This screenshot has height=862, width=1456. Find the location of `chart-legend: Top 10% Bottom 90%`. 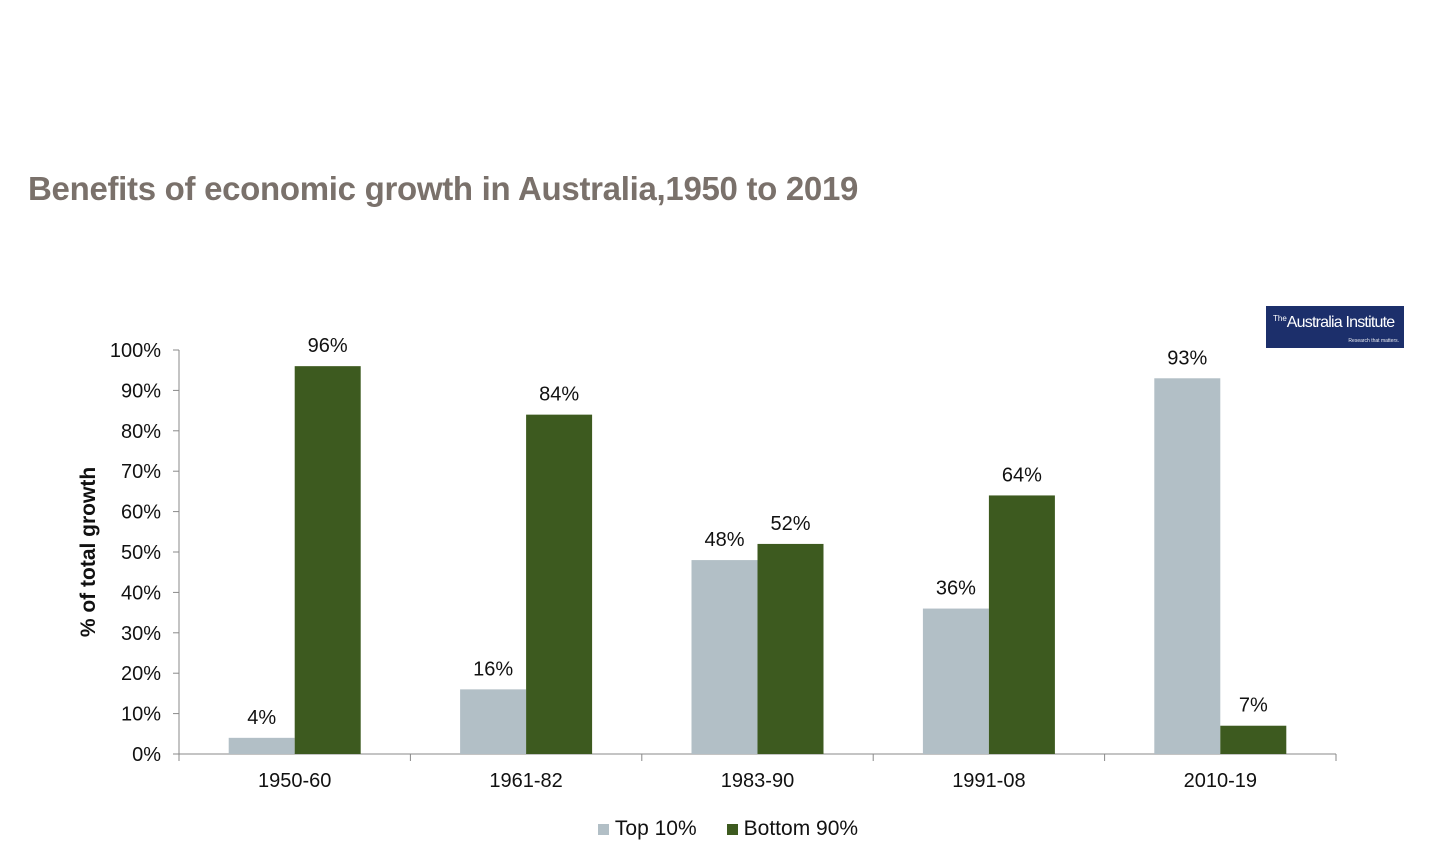

chart-legend: Top 10% Bottom 90% is located at coordinates (728, 829).